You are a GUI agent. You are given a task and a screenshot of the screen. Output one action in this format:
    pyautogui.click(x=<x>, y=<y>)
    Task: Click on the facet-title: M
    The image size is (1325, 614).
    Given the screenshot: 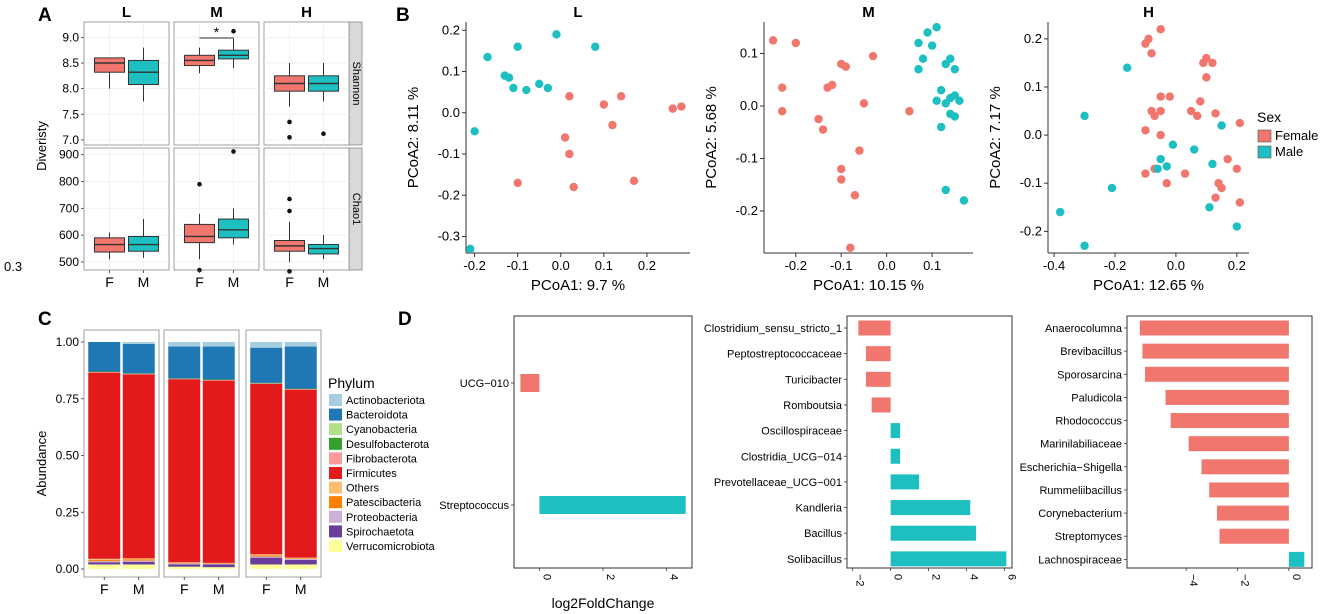 What is the action you would take?
    pyautogui.click(x=216, y=12)
    